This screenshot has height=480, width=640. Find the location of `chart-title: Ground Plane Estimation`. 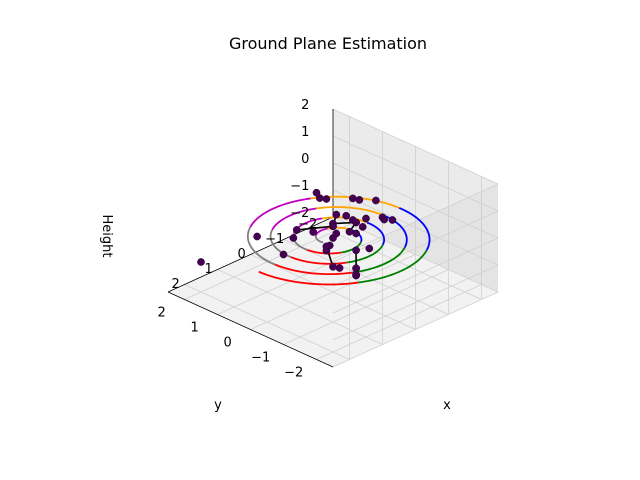

chart-title: Ground Plane Estimation is located at coordinates (328, 43).